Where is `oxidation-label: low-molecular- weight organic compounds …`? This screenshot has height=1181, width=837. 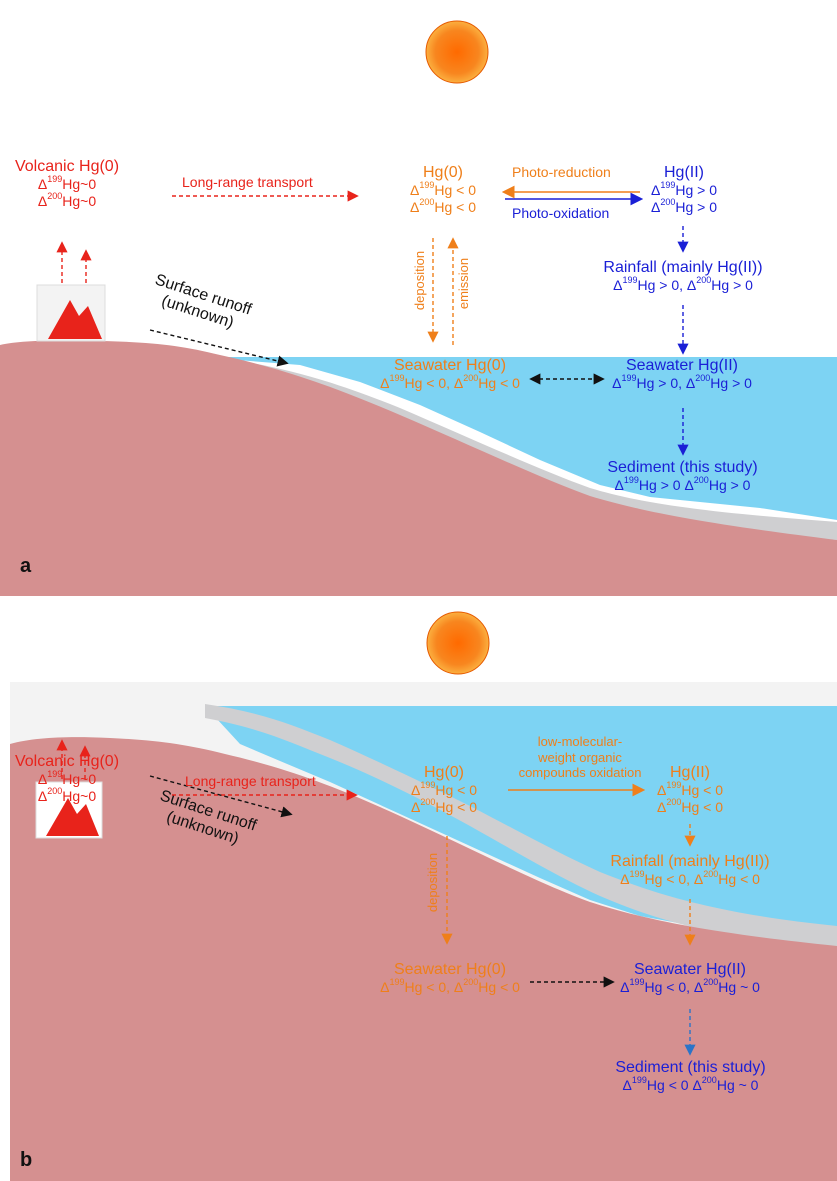
oxidation-label: low-molecular- weight organic compounds … is located at coordinates (580, 757).